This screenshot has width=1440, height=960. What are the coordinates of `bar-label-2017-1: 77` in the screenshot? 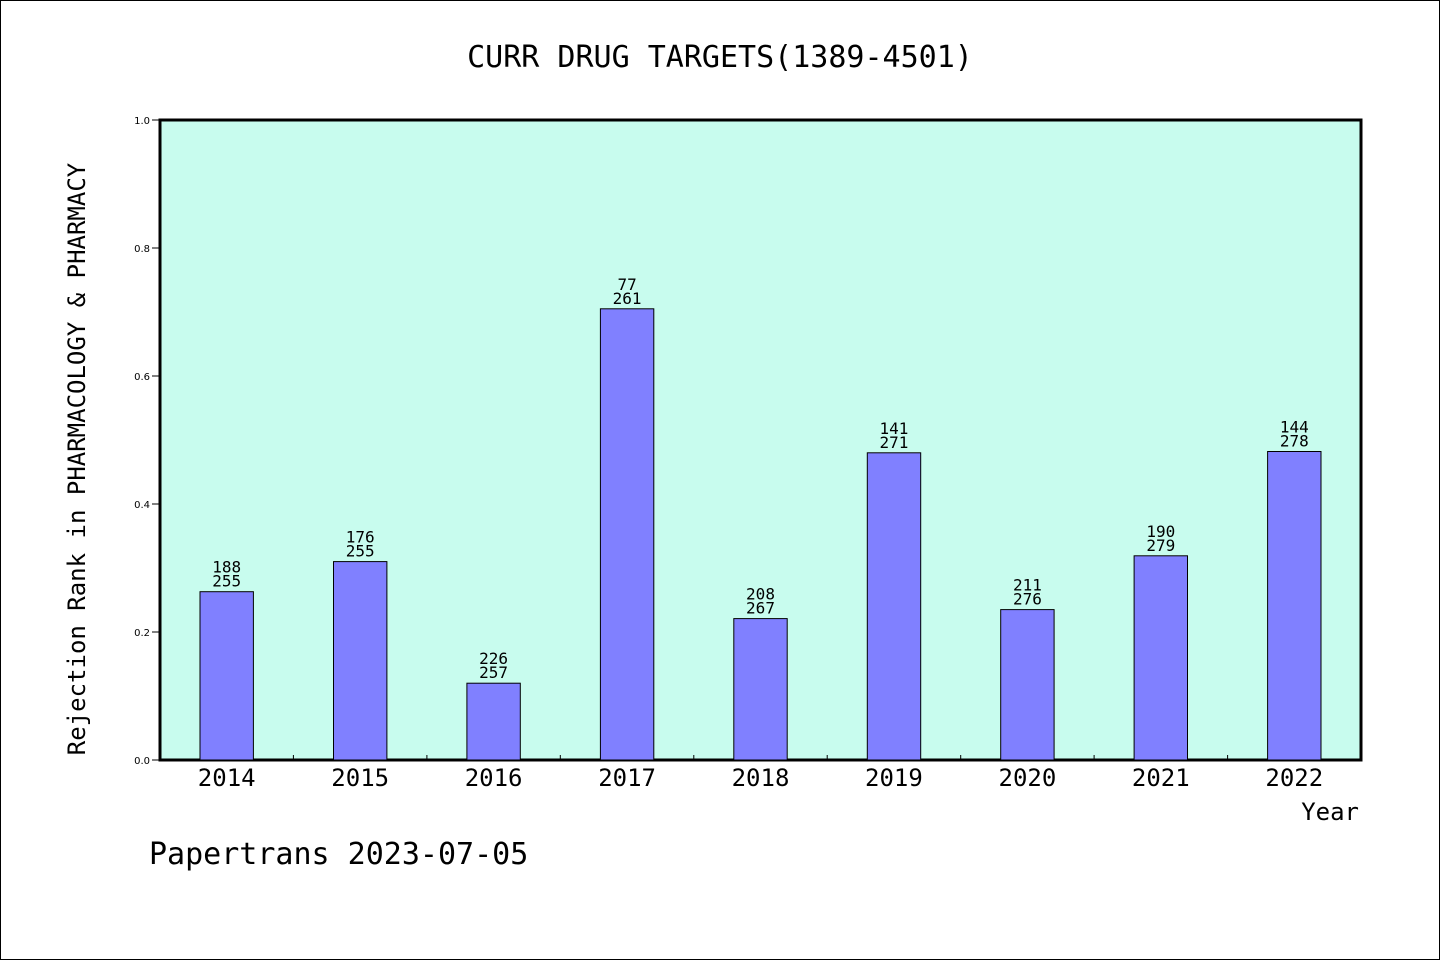 It's located at (626, 284).